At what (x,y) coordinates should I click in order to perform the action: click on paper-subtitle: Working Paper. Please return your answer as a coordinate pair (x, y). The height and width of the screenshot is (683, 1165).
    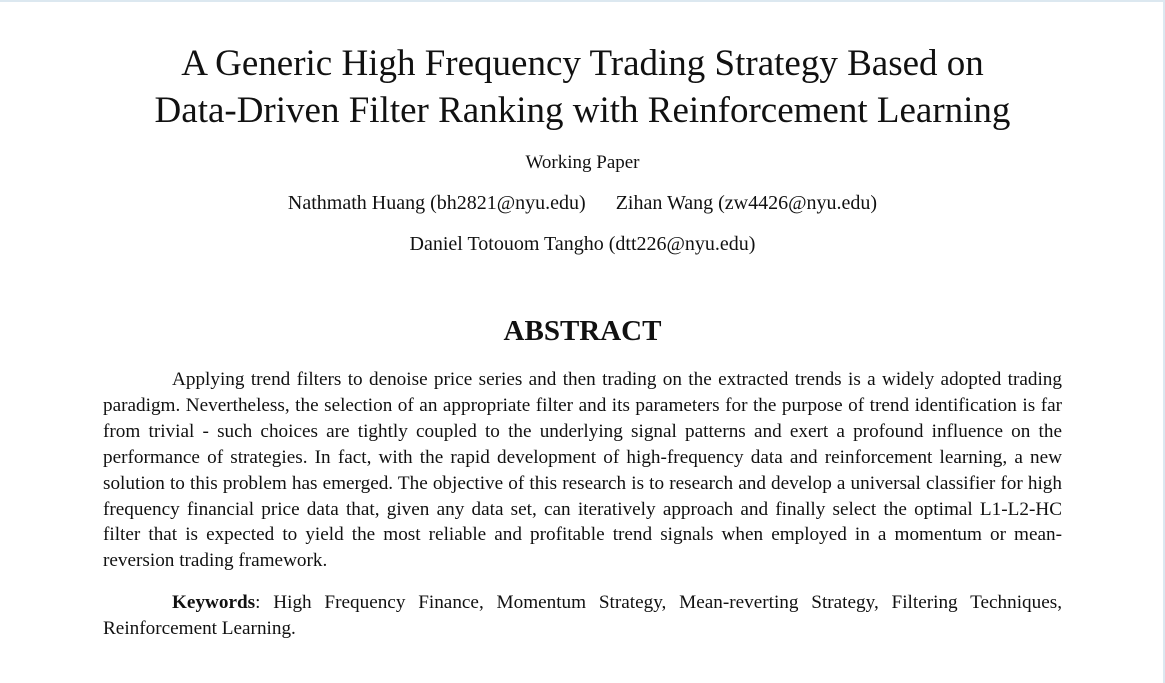
    Looking at the image, I should click on (582, 162).